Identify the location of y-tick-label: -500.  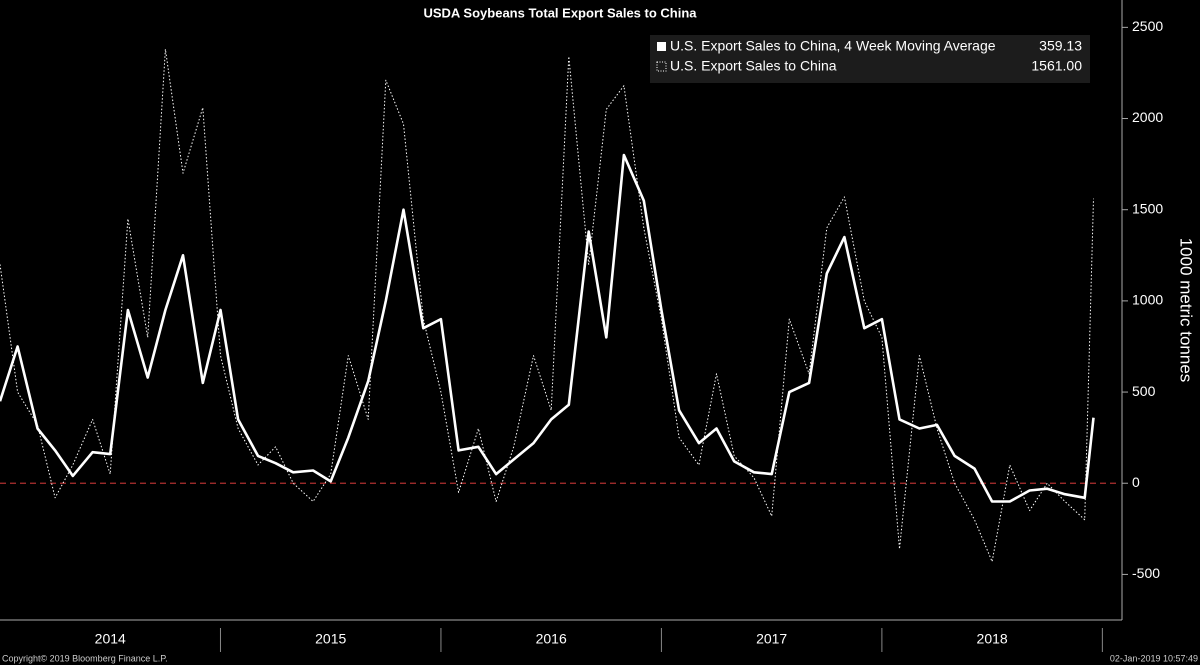
(1146, 573).